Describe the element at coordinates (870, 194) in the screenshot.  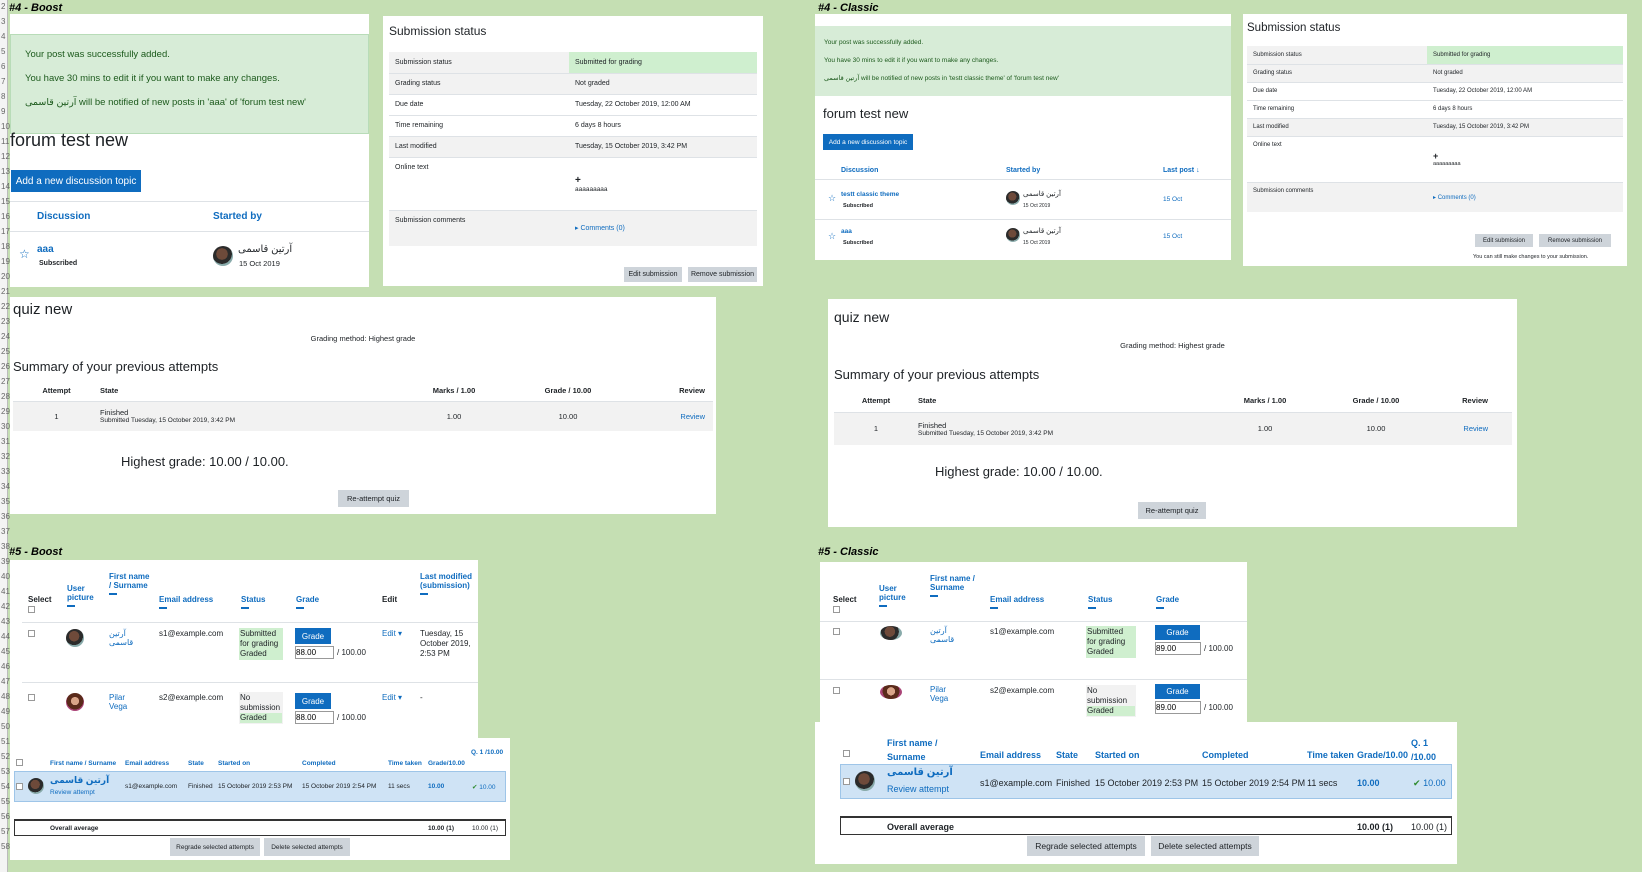
I see `discussion-link: testt classic theme` at that location.